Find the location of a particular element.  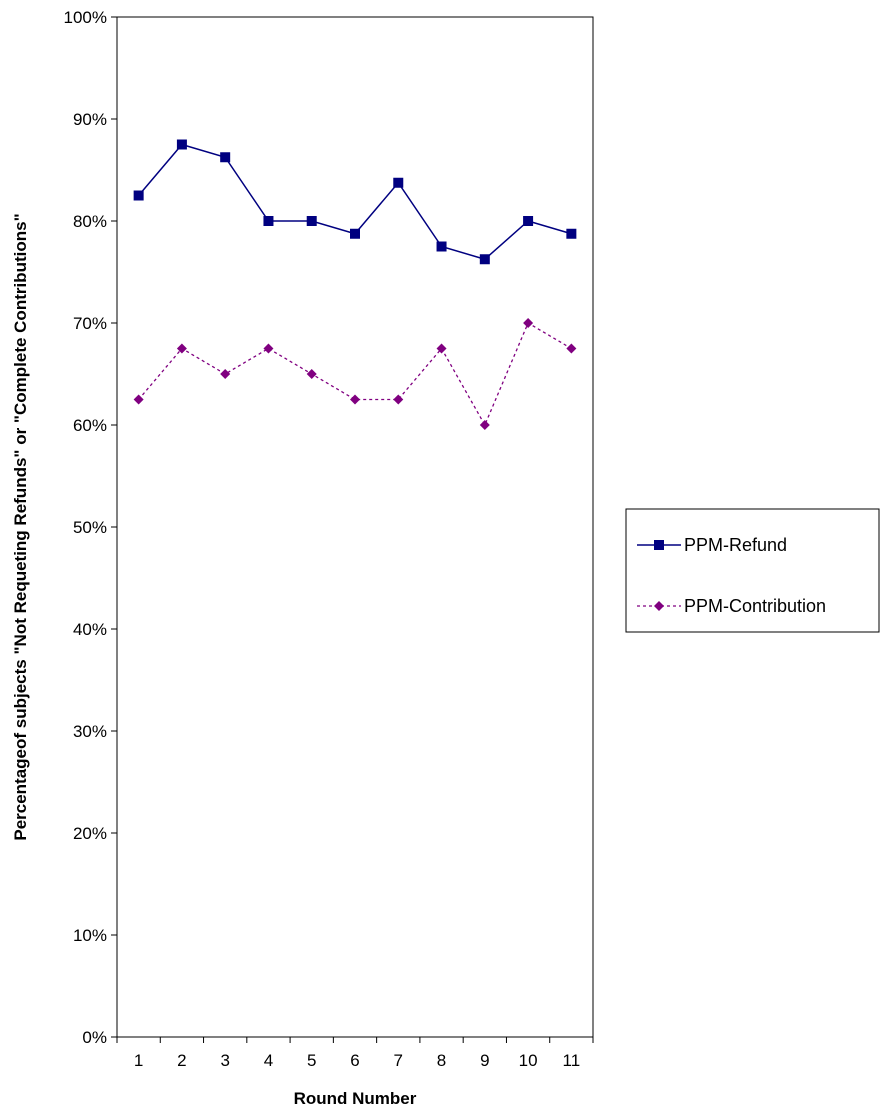

x-tick-label: 3 is located at coordinates (224, 1060).